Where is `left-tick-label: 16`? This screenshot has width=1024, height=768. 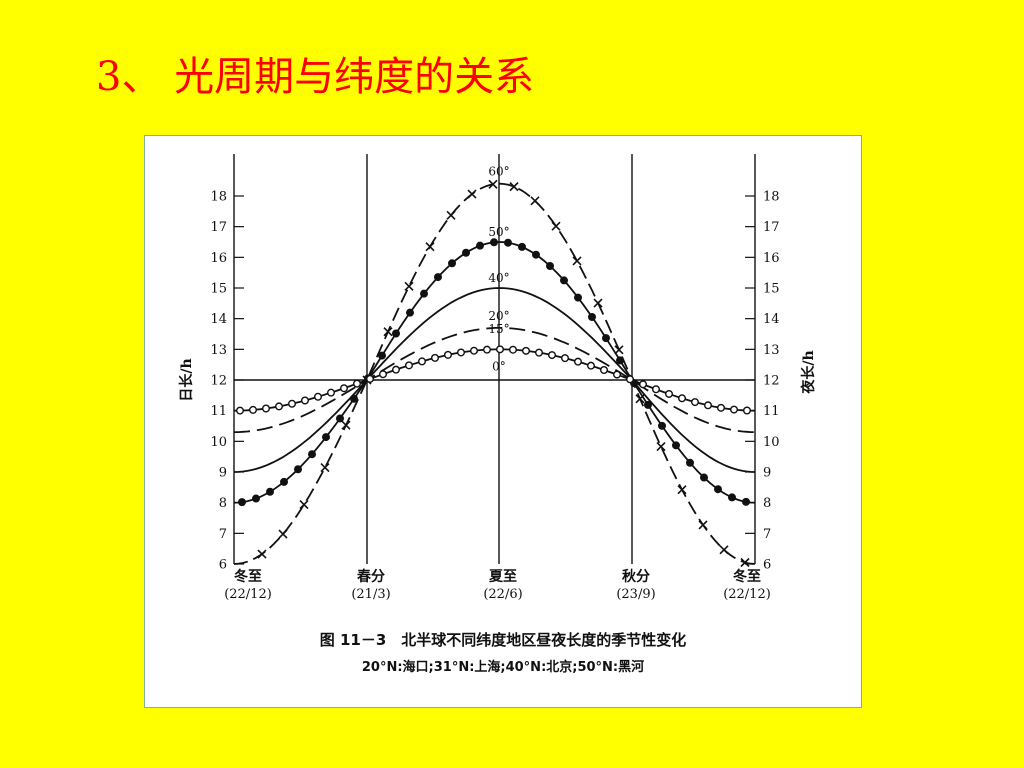
left-tick-label: 16 is located at coordinates (218, 258).